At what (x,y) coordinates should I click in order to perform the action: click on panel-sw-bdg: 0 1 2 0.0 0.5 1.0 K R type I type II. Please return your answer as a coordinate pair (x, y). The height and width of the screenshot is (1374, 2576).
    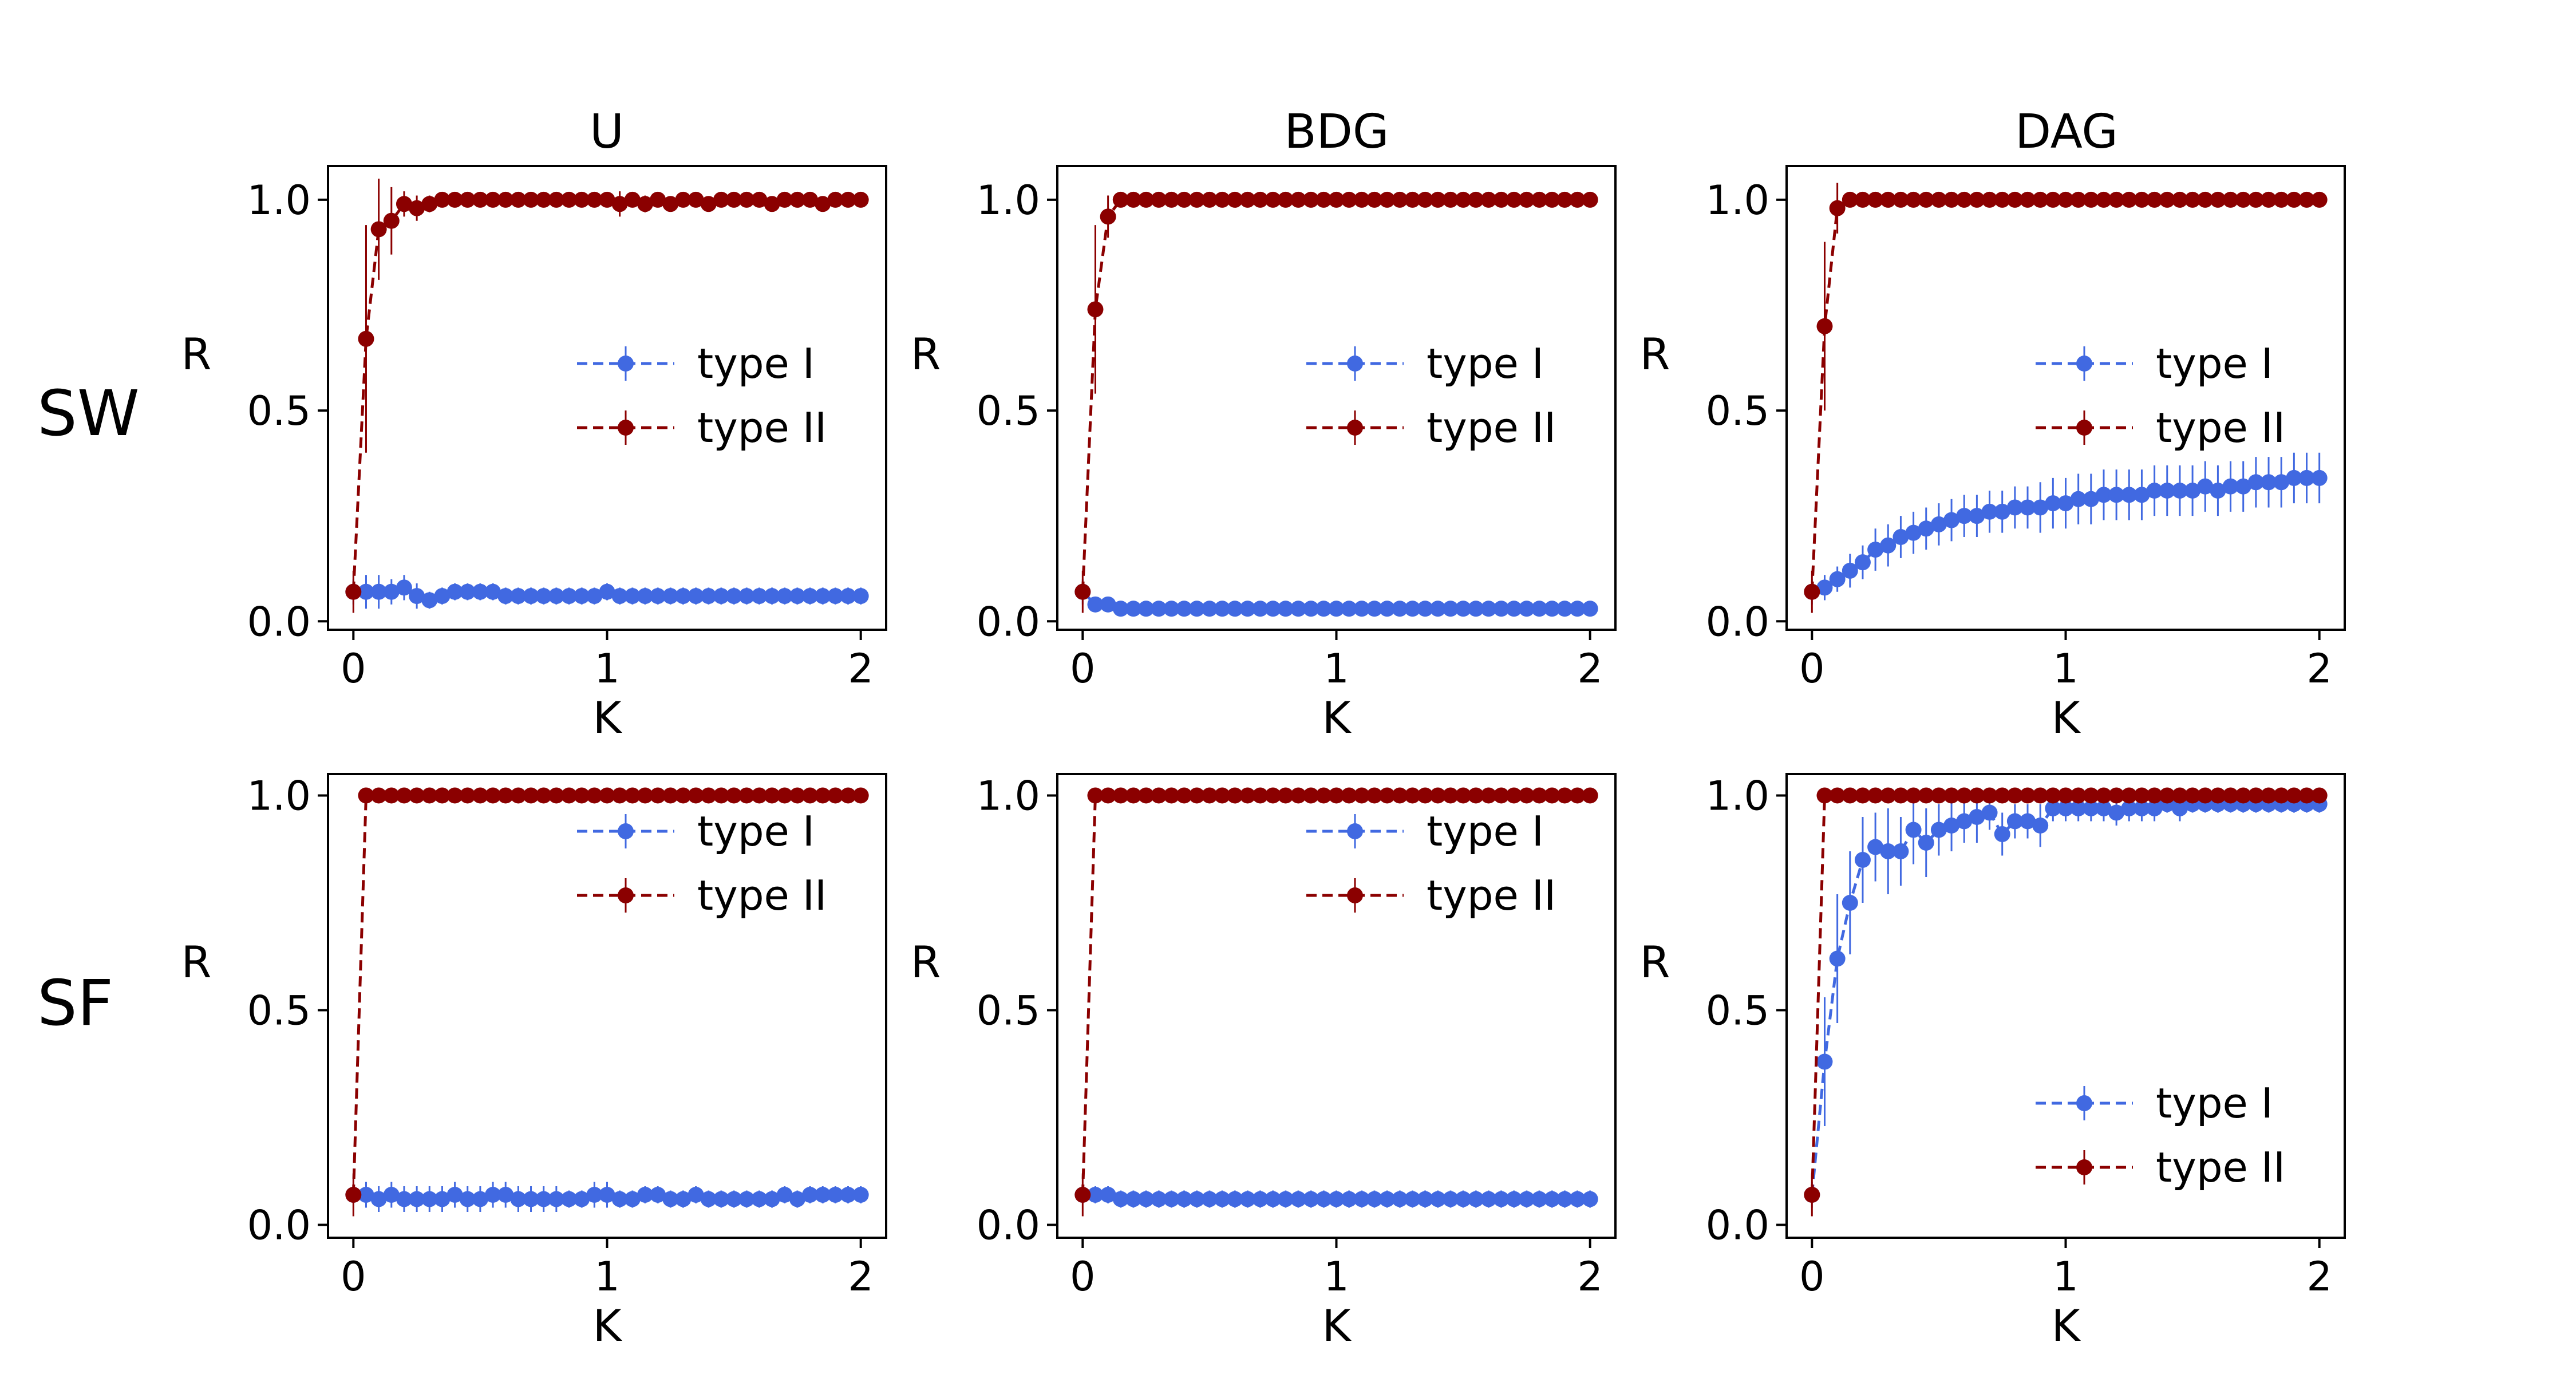
    Looking at the image, I should click on (1264, 454).